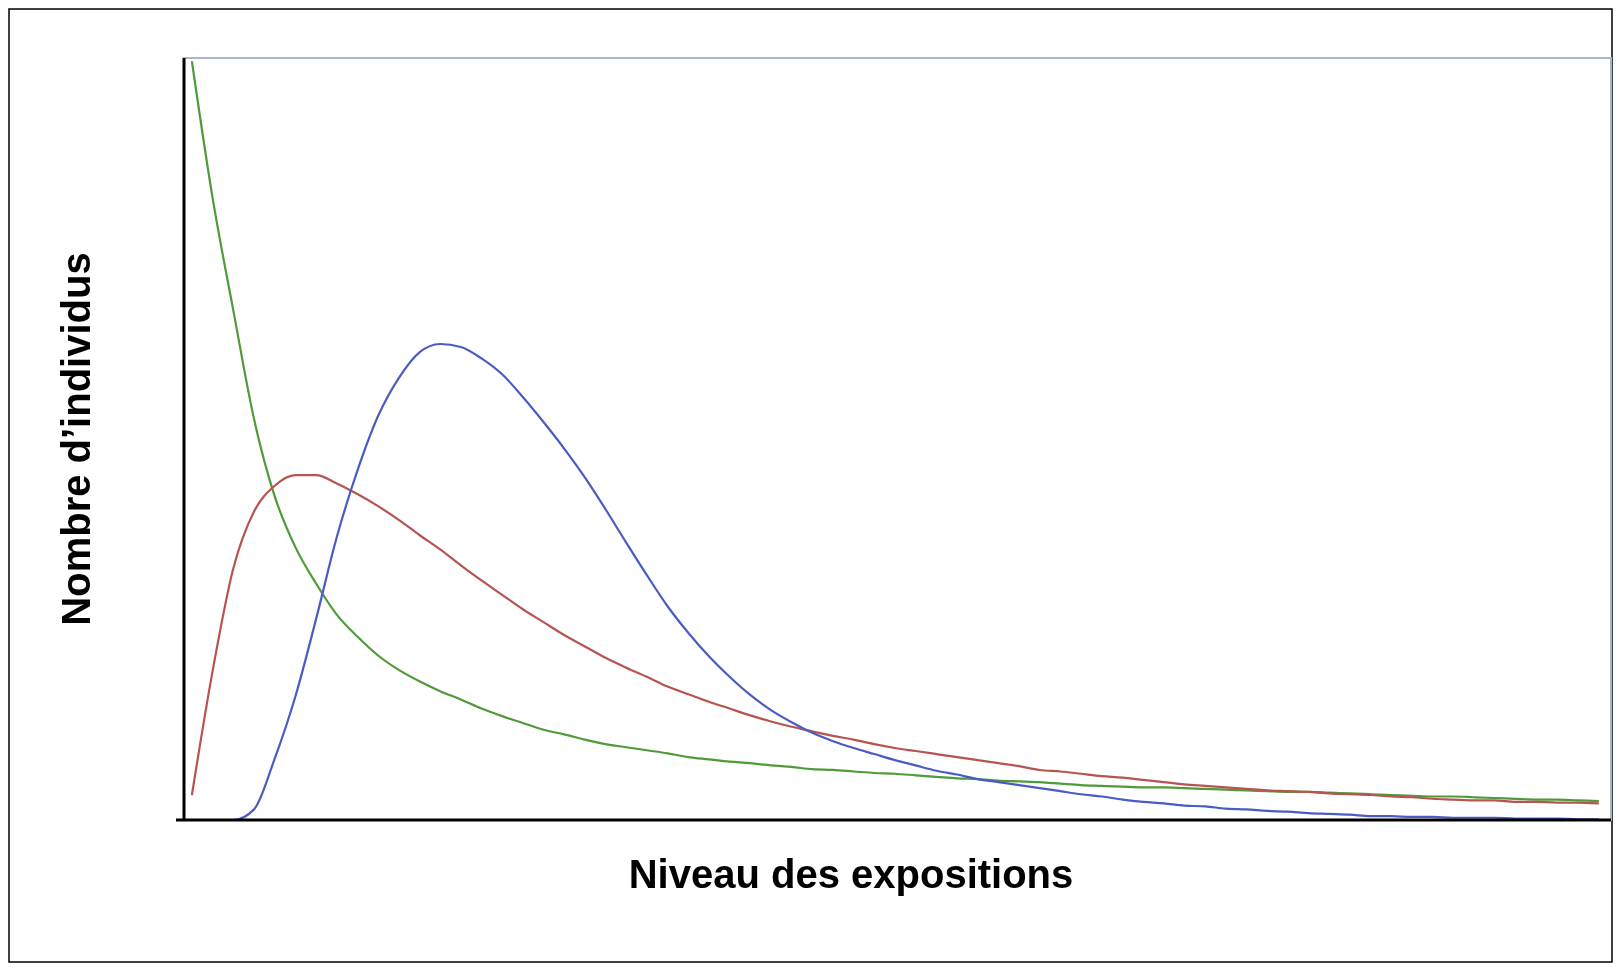 The width and height of the screenshot is (1621, 967). I want to click on x-axis-title: Niveau des expositions, so click(851, 874).